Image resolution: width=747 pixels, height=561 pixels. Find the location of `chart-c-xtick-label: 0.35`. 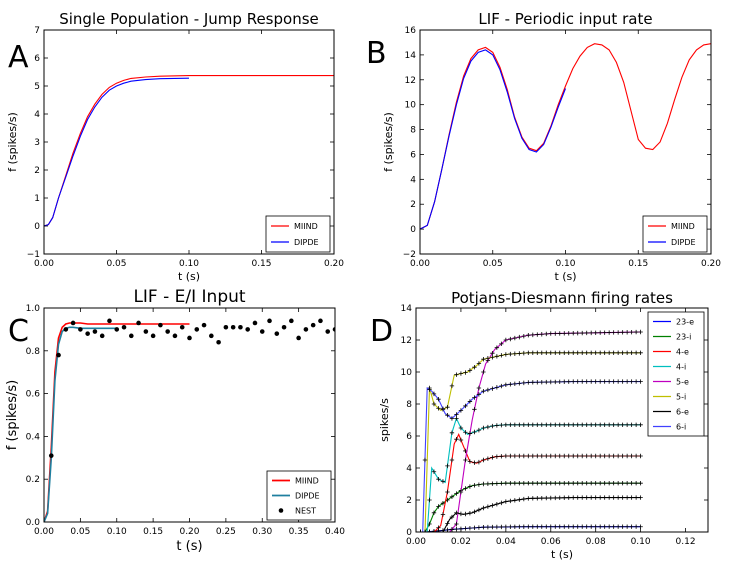

chart-c-xtick-label: 0.35 is located at coordinates (299, 532).